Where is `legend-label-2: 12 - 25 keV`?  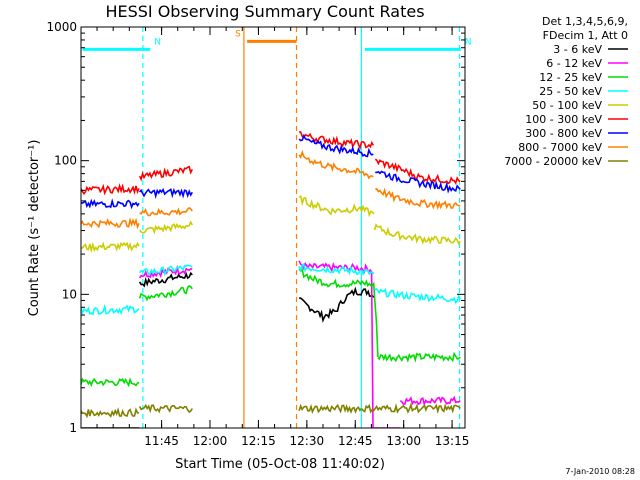 legend-label-2: 12 - 25 keV is located at coordinates (570, 77).